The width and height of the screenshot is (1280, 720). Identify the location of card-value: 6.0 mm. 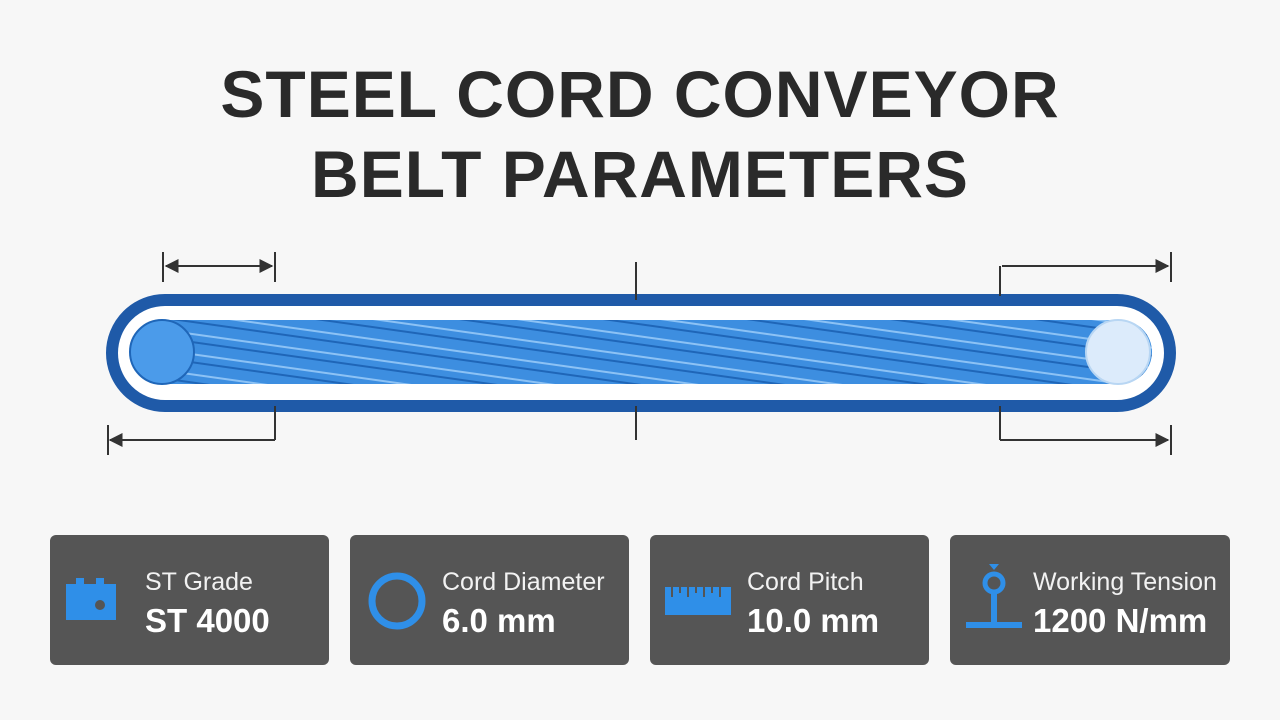
(499, 620).